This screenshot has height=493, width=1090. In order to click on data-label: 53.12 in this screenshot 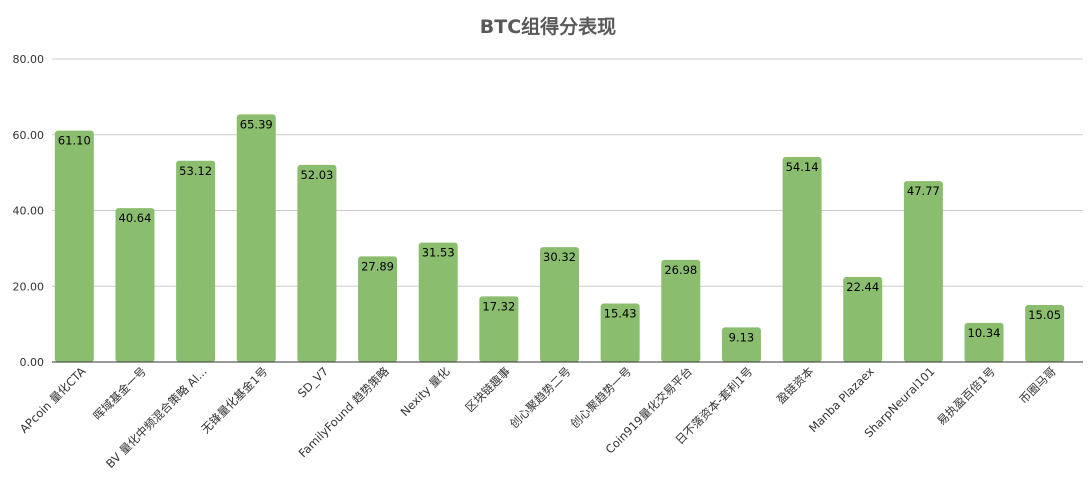, I will do `click(195, 171)`.